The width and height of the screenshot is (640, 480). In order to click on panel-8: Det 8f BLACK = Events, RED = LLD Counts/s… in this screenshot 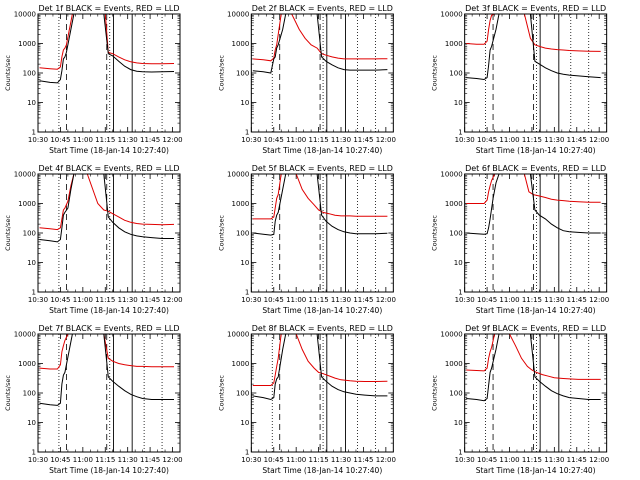, I will do `click(306, 399)`.